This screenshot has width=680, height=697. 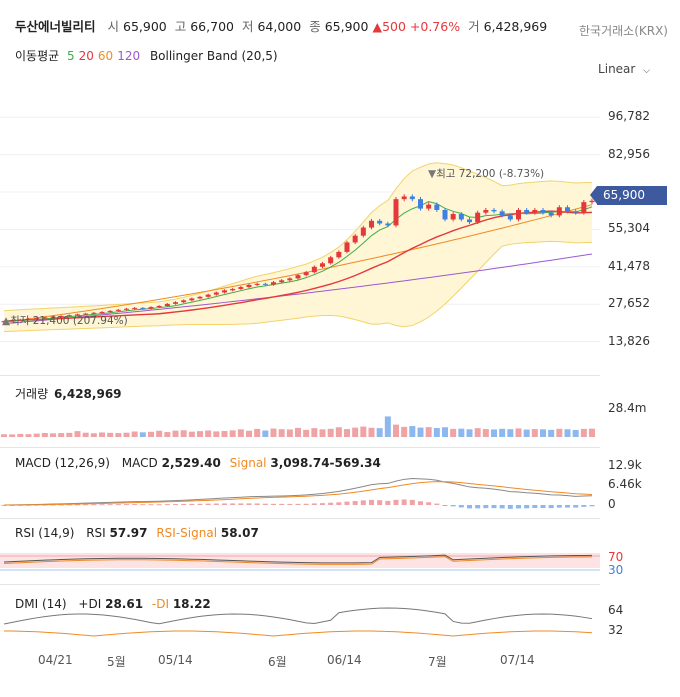 I want to click on mdi-label: -DI, so click(x=160, y=604).